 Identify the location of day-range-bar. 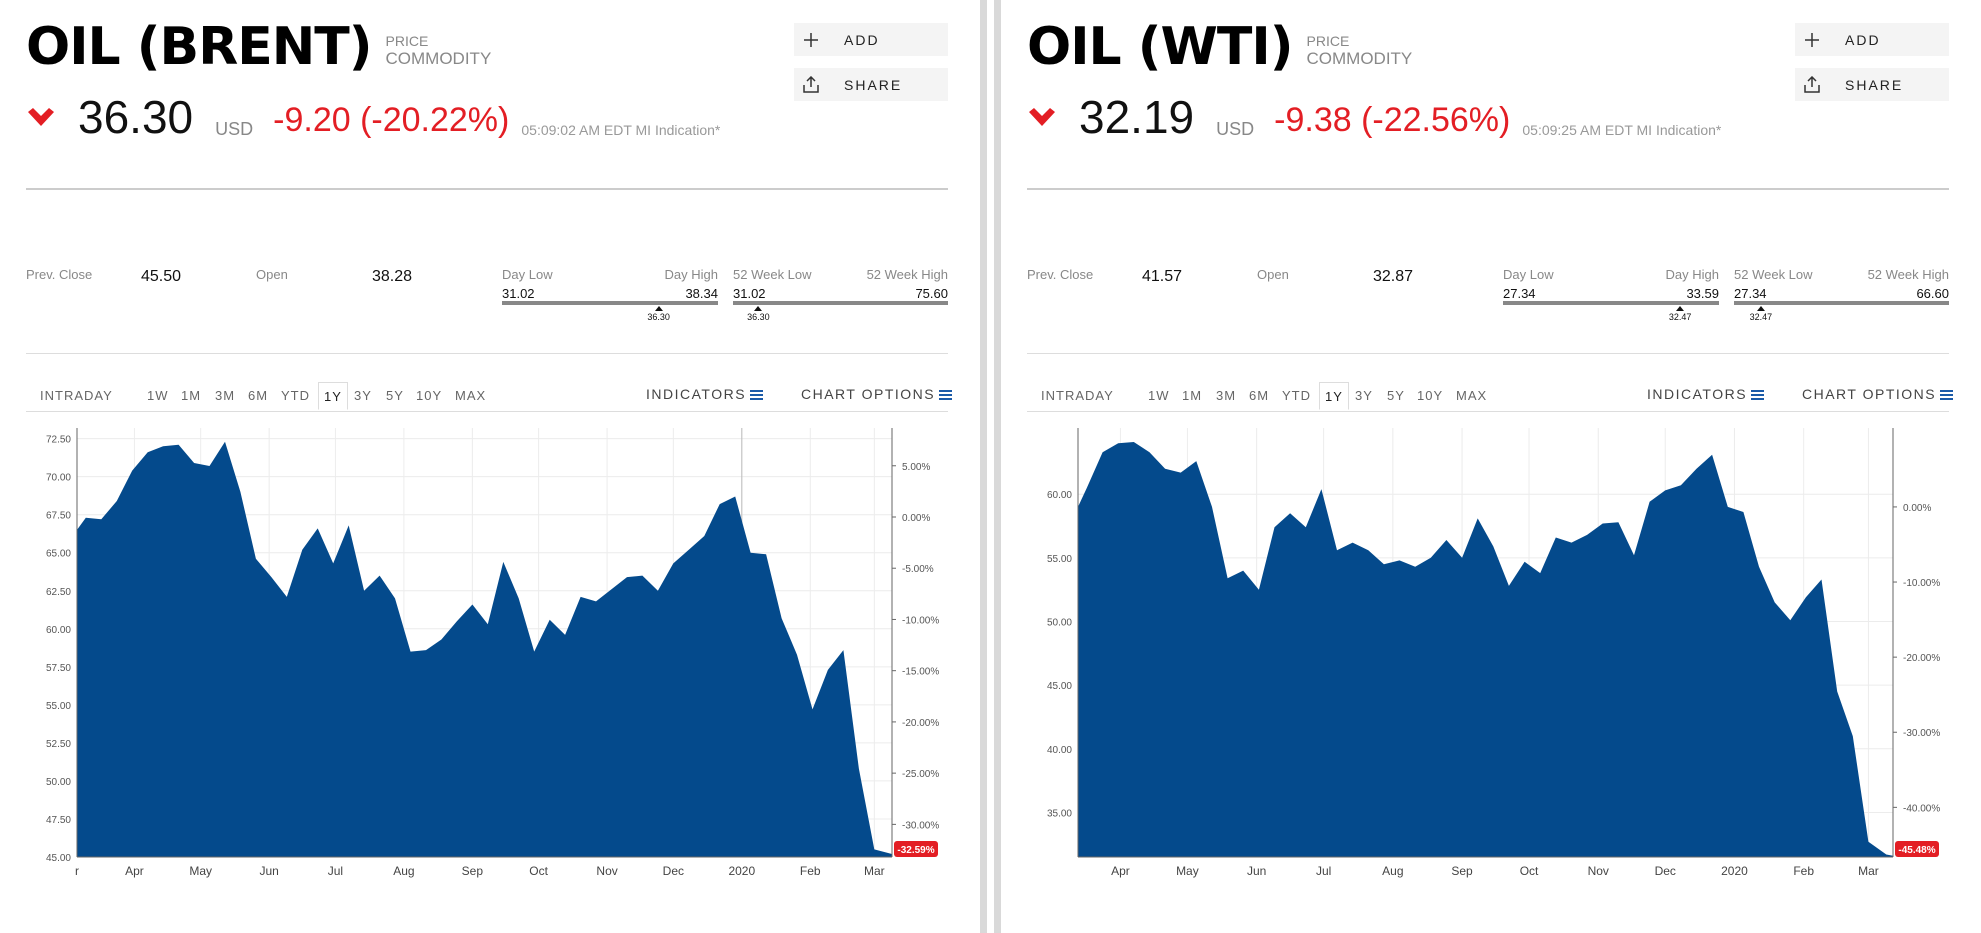
(610, 303).